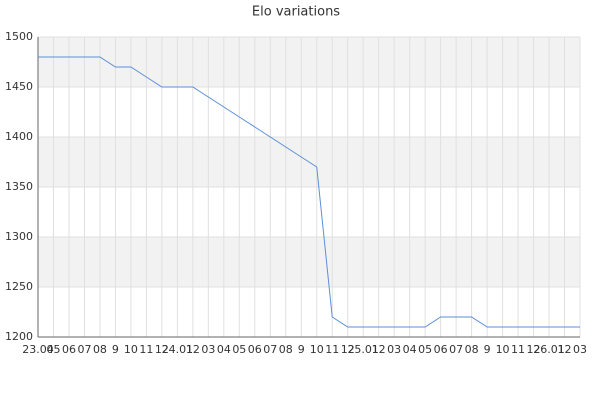 The width and height of the screenshot is (600, 400). Describe the element at coordinates (363, 349) in the screenshot. I see `x-tick-label: 25.01` at that location.